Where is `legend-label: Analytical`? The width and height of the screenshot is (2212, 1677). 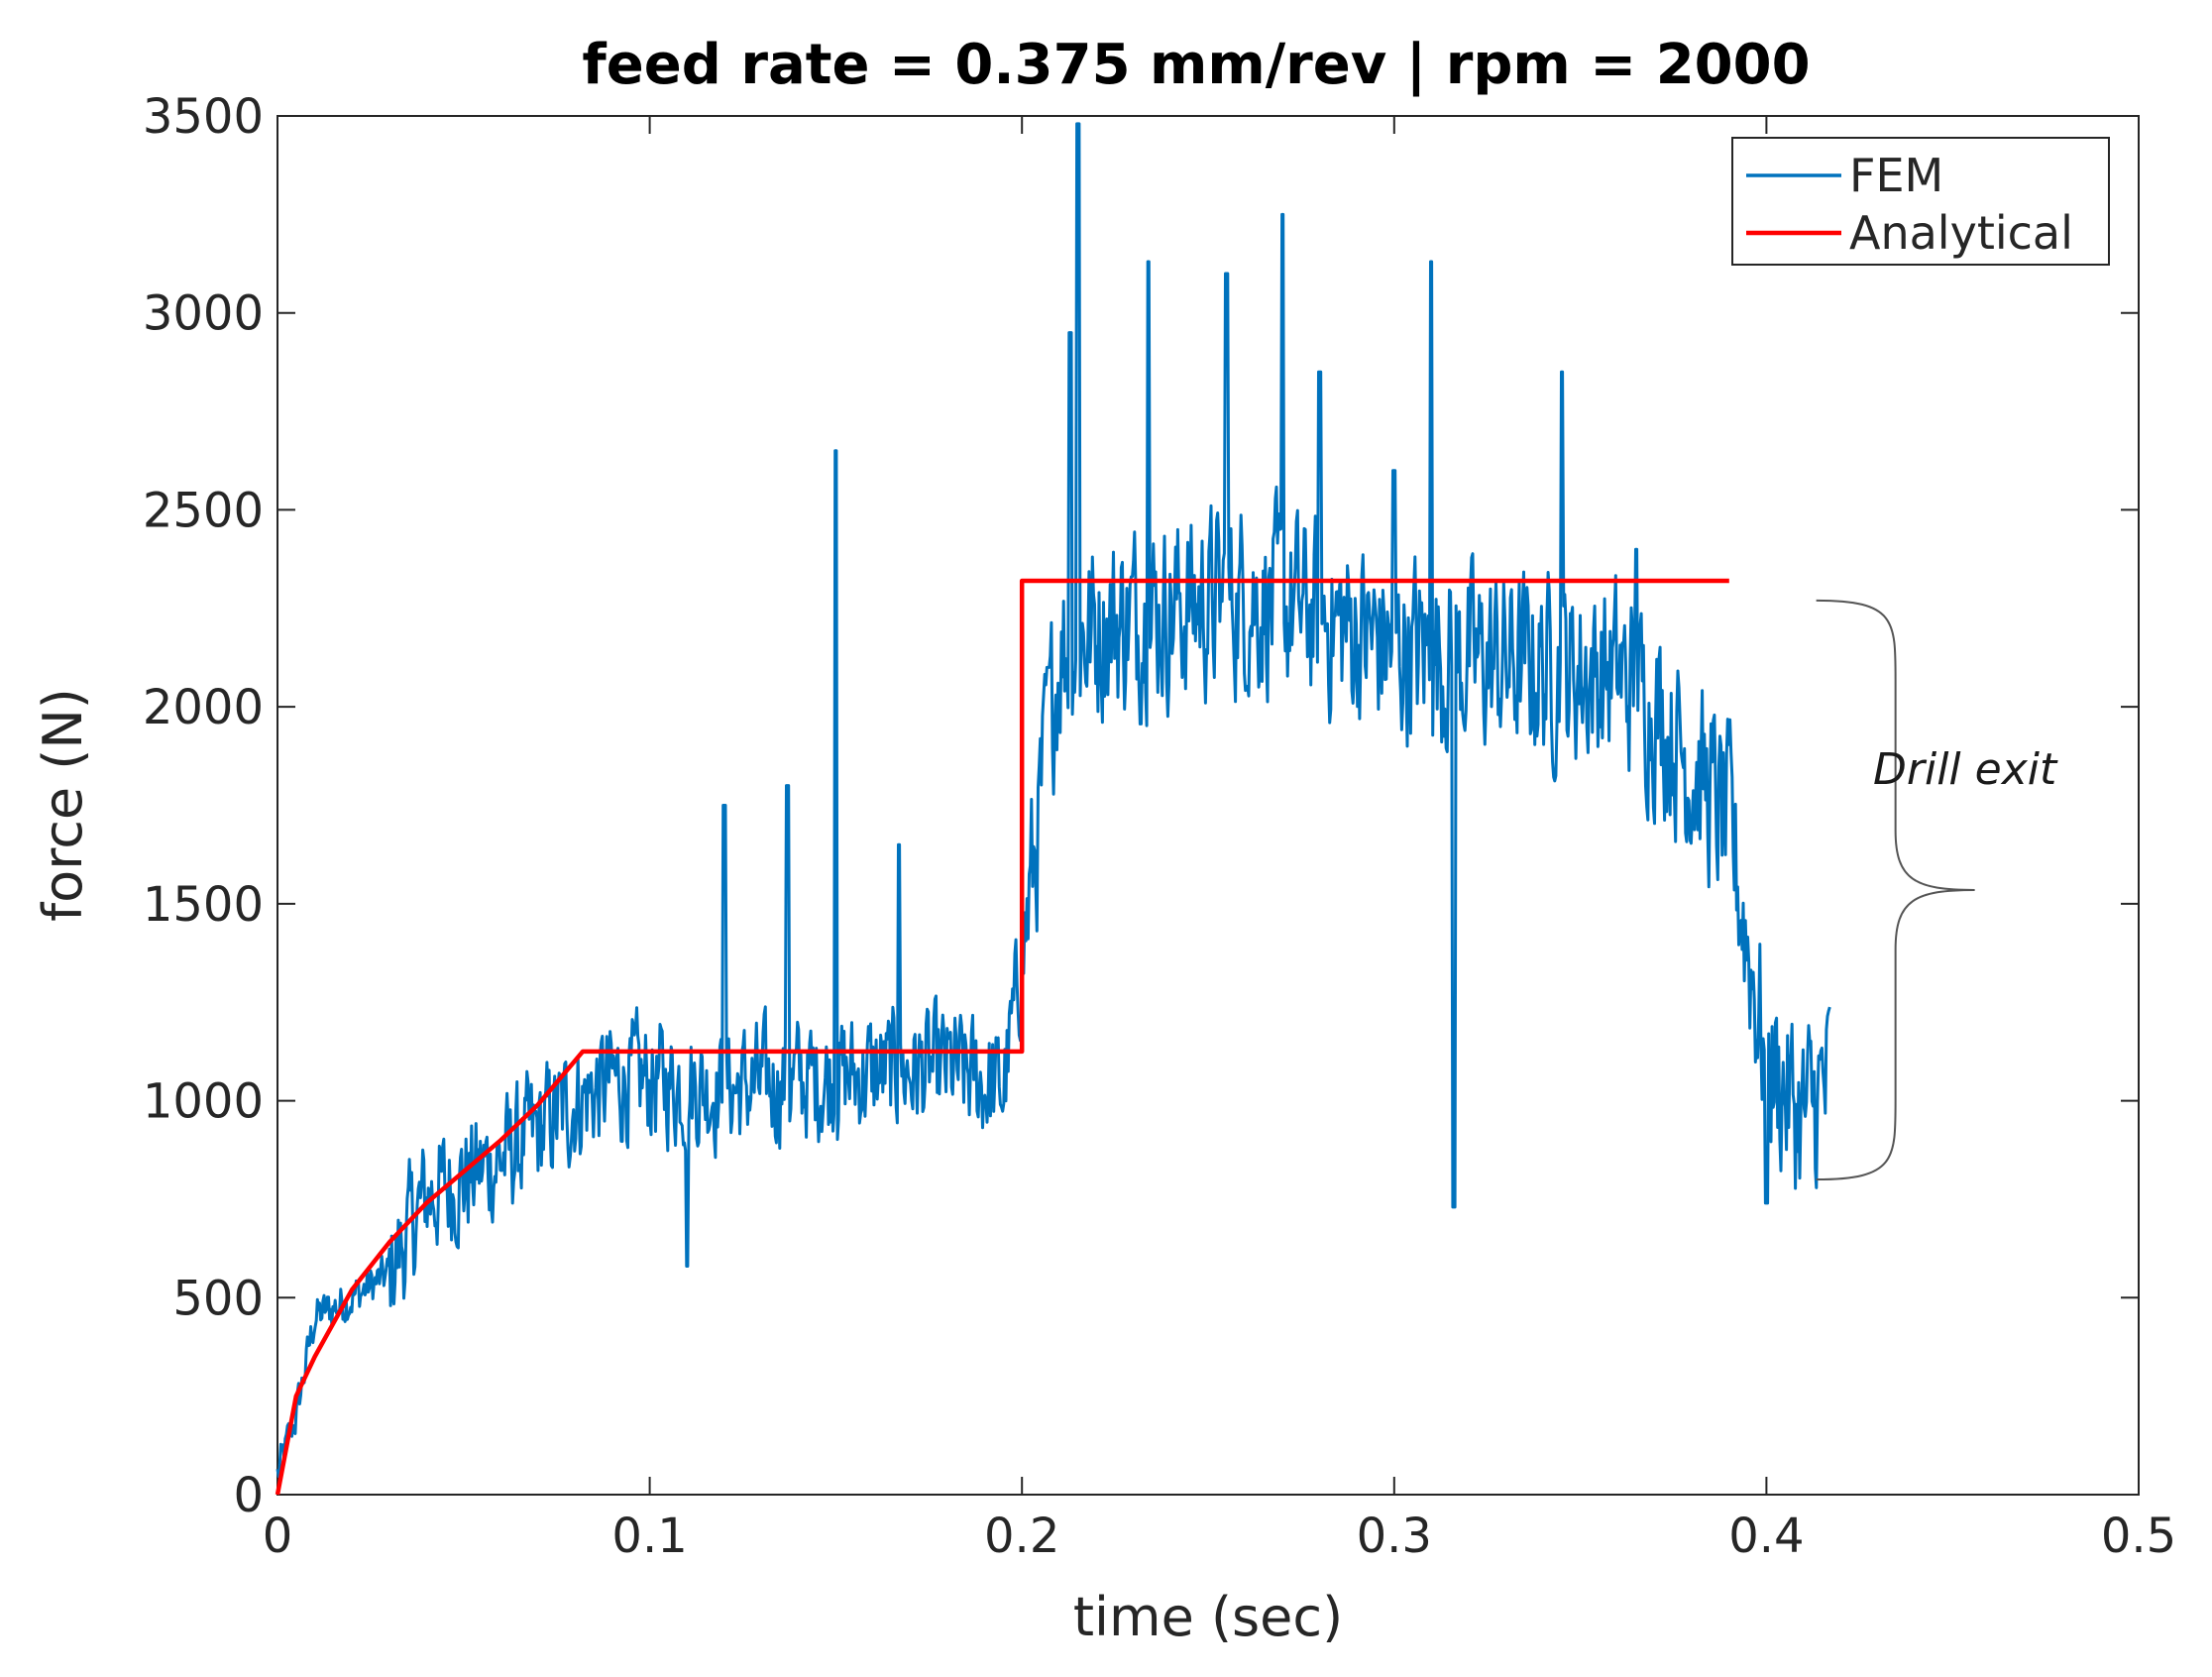 legend-label: Analytical is located at coordinates (1961, 233).